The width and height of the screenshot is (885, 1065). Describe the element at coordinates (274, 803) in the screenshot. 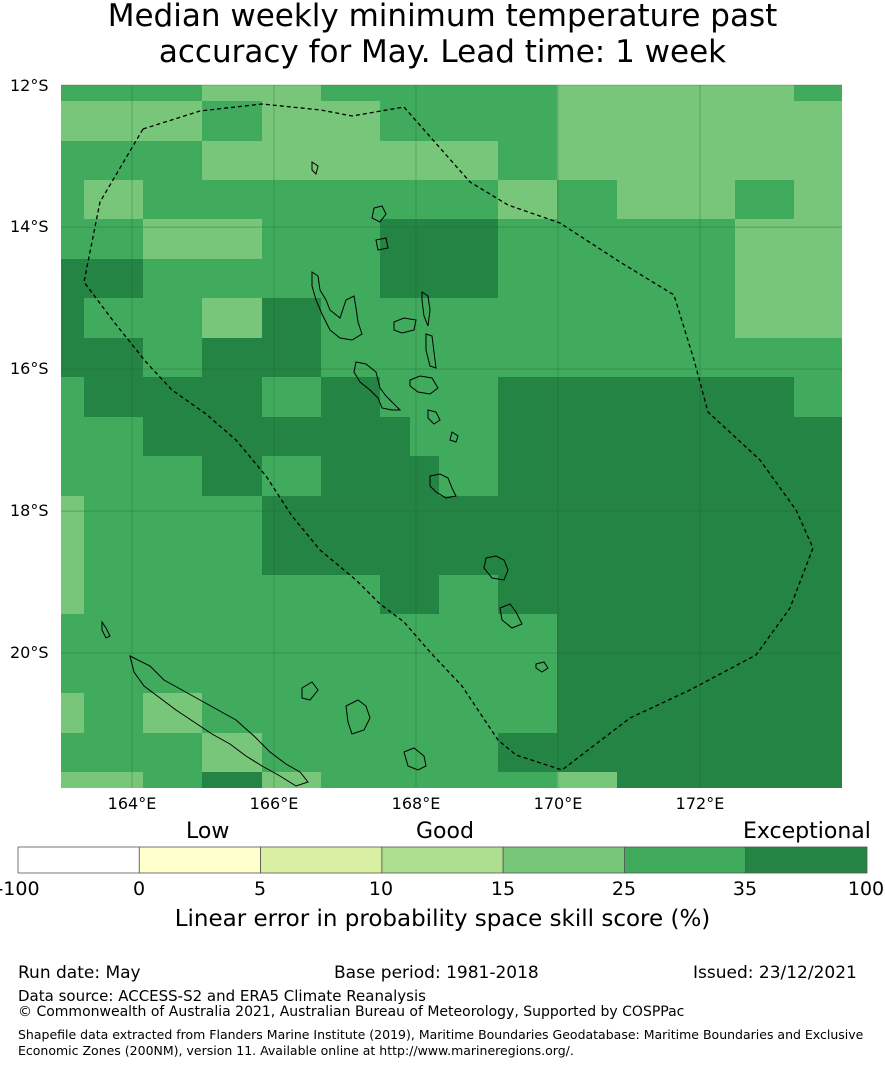

I see `lon-label-166e: 166°E` at that location.